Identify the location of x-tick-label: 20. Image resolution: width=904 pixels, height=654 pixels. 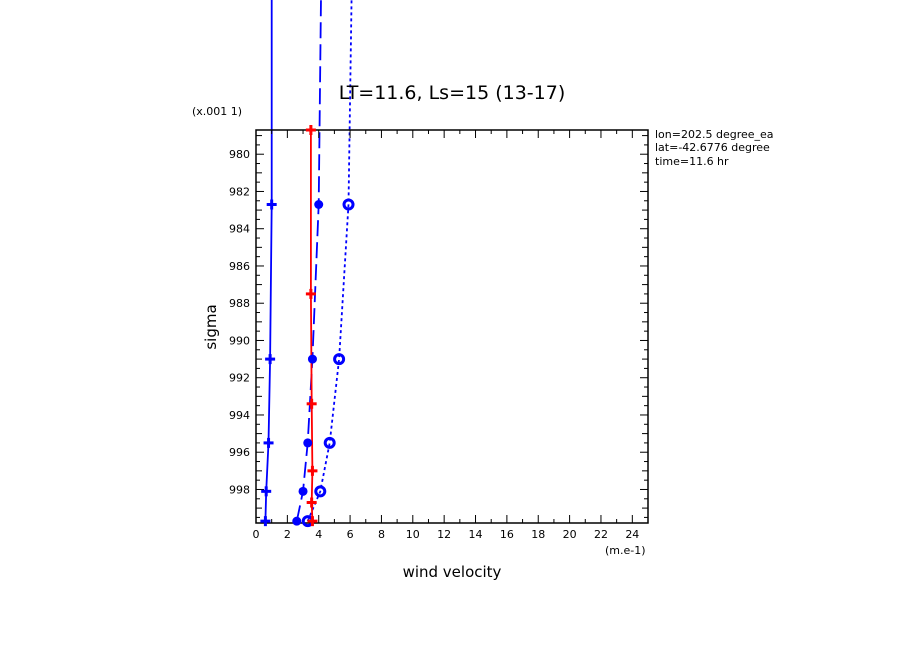
(570, 534).